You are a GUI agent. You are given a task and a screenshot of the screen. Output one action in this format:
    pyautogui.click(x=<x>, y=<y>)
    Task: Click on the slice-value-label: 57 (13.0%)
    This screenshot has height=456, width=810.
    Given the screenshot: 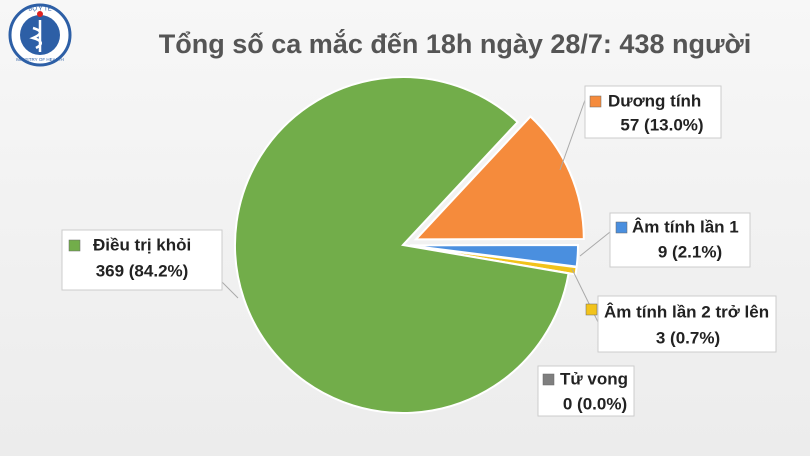 What is the action you would take?
    pyautogui.click(x=661, y=124)
    